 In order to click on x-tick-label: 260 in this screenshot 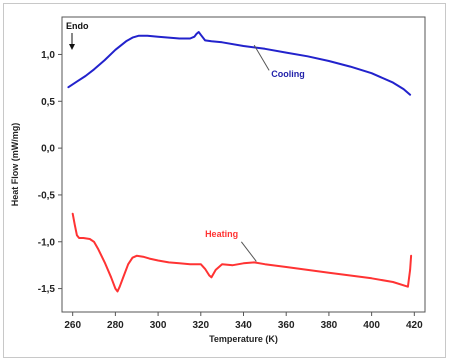, I will do `click(72, 325)`.